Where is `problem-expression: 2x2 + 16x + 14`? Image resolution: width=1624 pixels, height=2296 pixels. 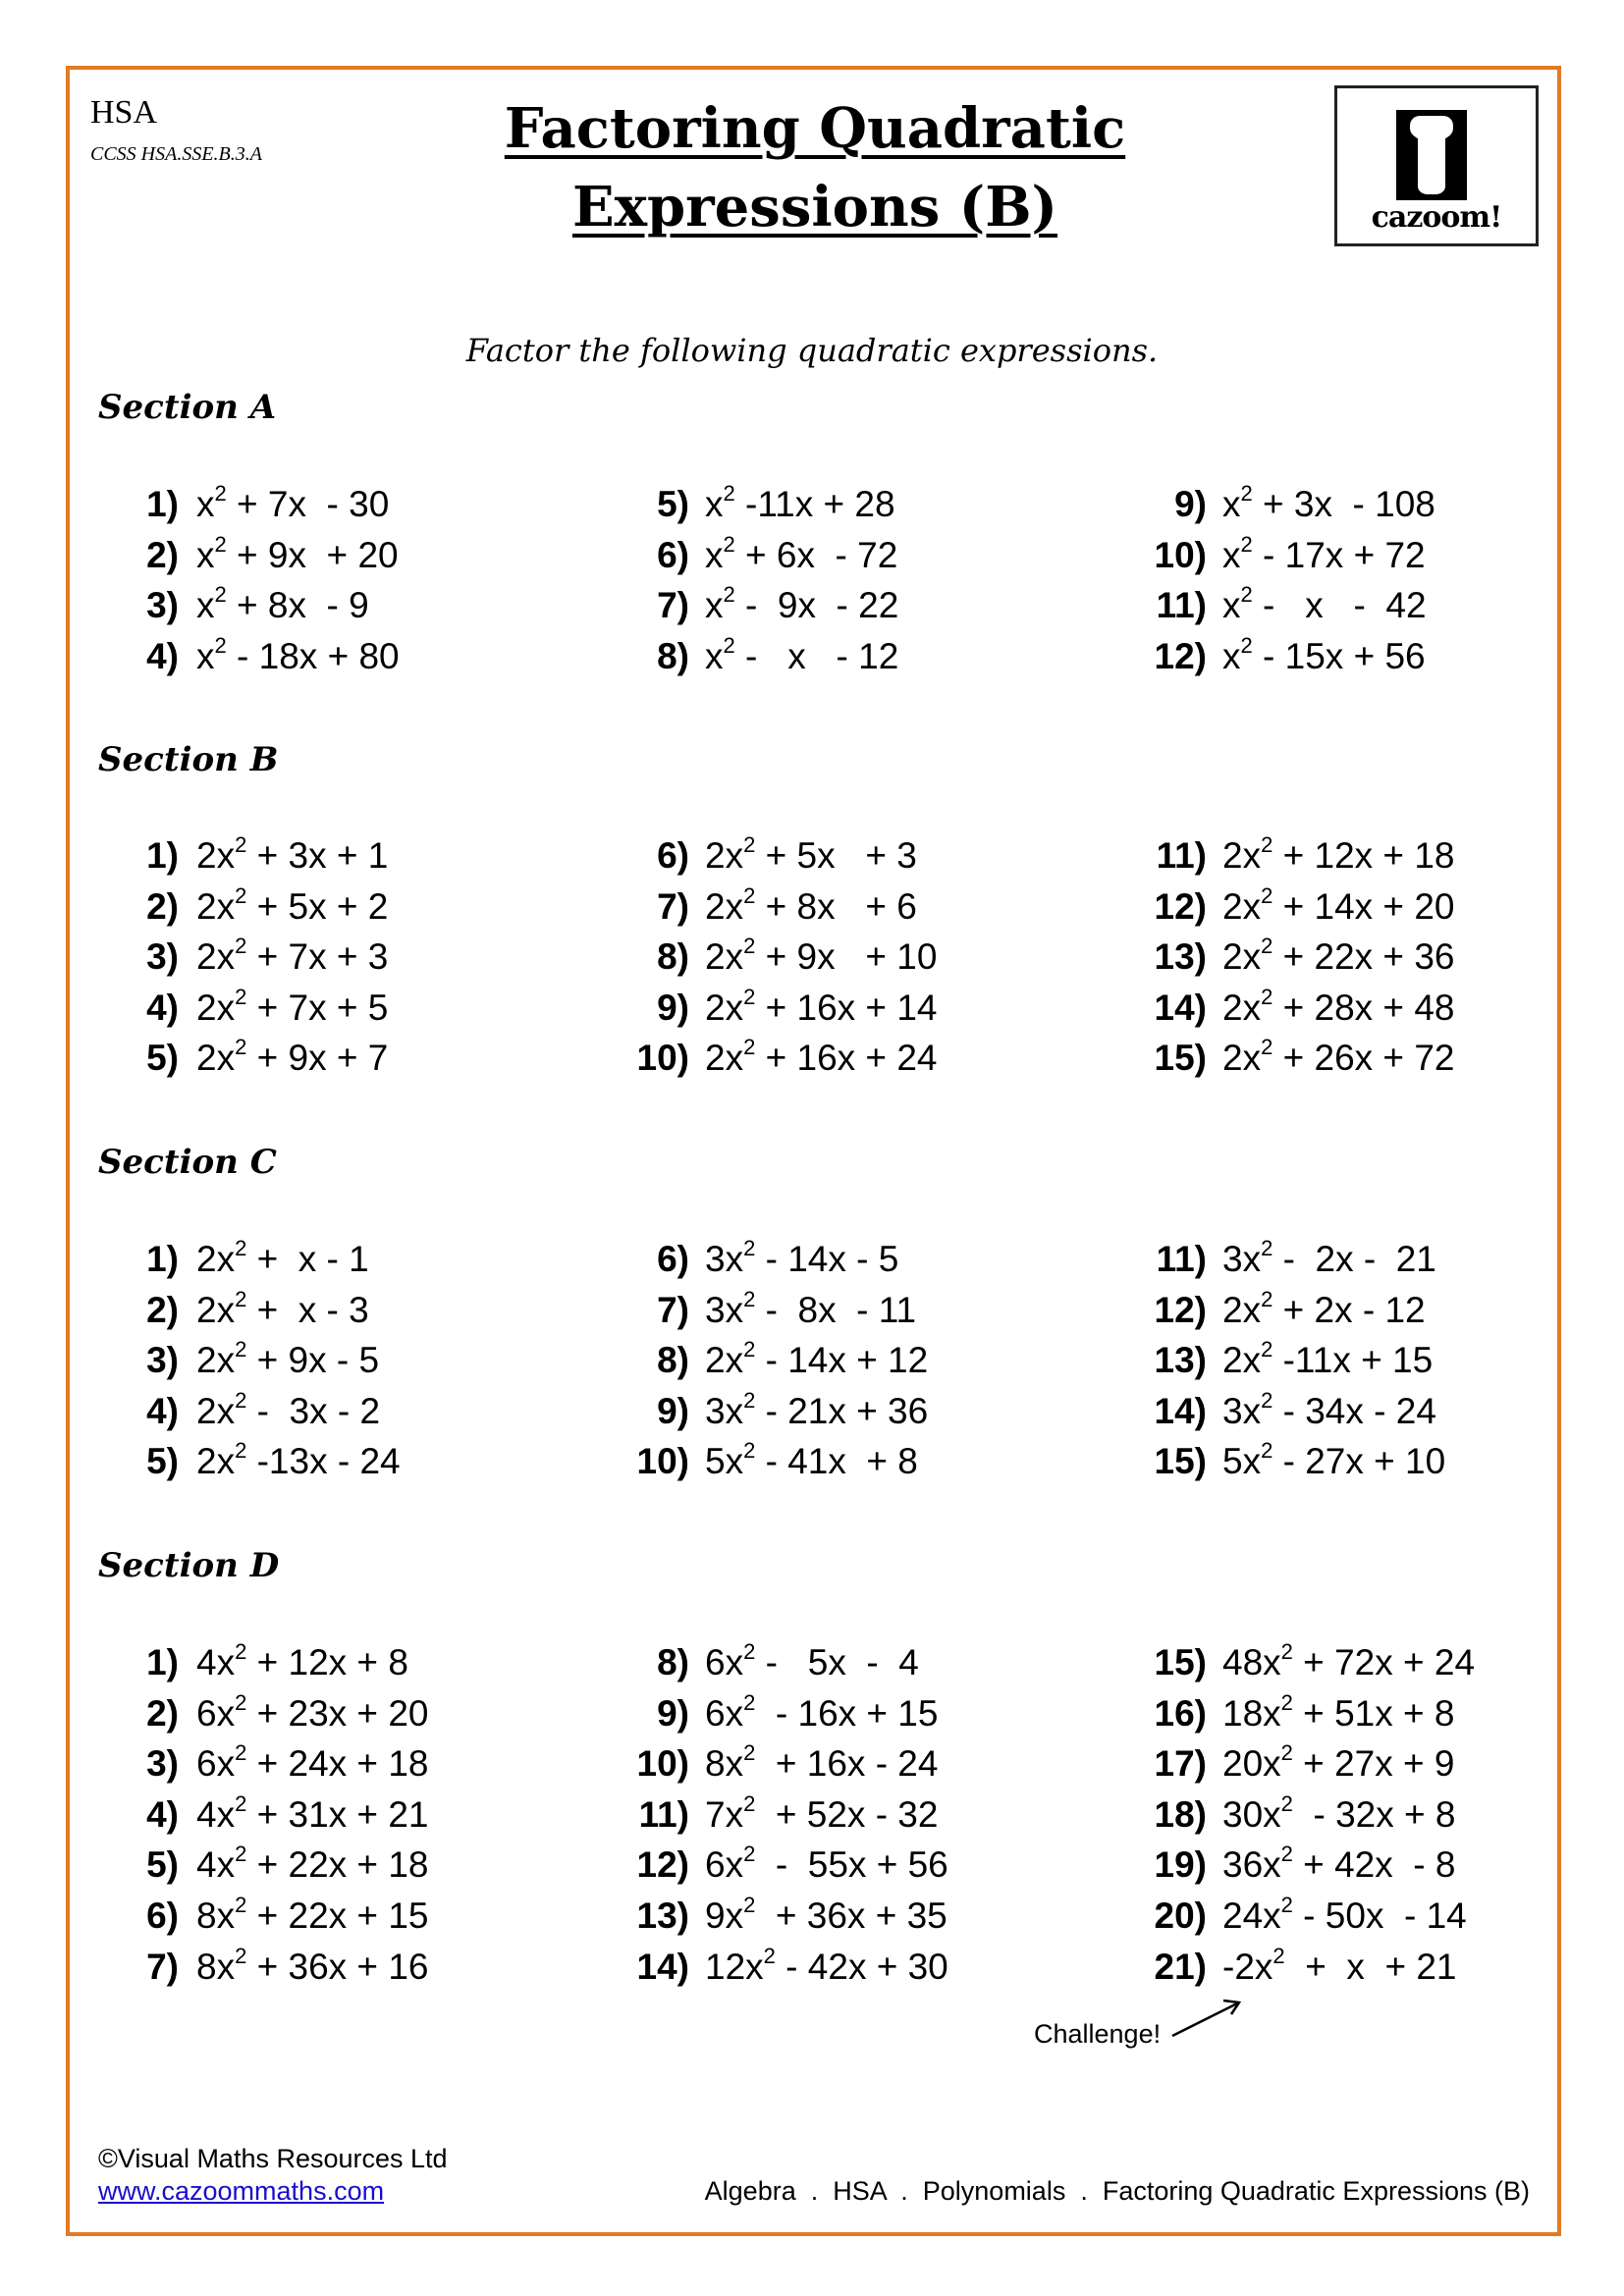
problem-expression: 2x2 + 16x + 14 is located at coordinates (821, 1007).